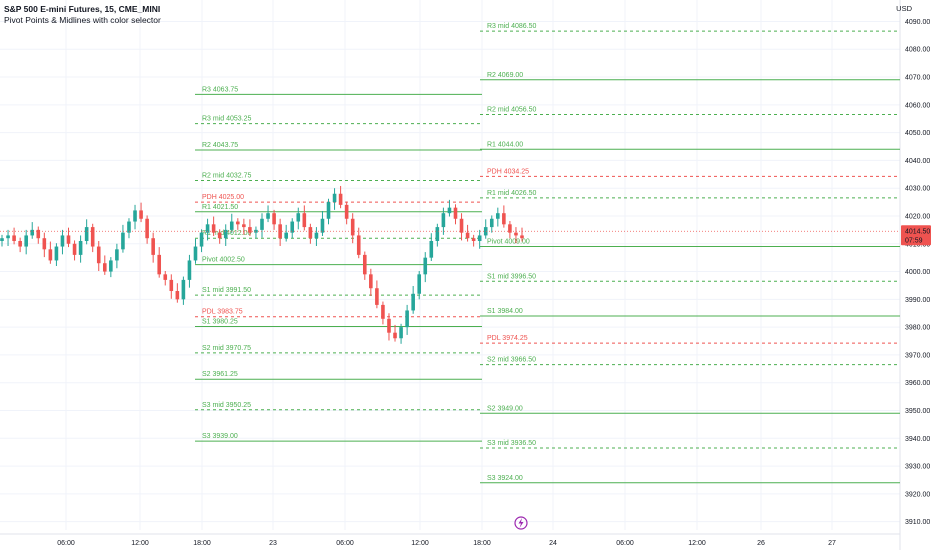 This screenshot has width=932, height=555. What do you see at coordinates (511, 276) in the screenshot?
I see `pivot-level-label: S1 mid 3996.50` at bounding box center [511, 276].